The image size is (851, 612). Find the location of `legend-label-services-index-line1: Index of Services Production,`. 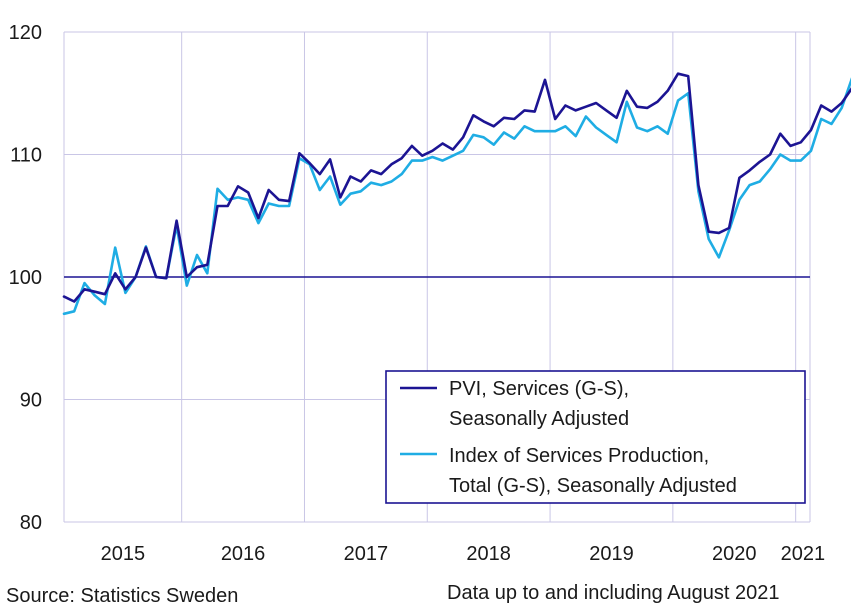

legend-label-services-index-line1: Index of Services Production, is located at coordinates (579, 456).